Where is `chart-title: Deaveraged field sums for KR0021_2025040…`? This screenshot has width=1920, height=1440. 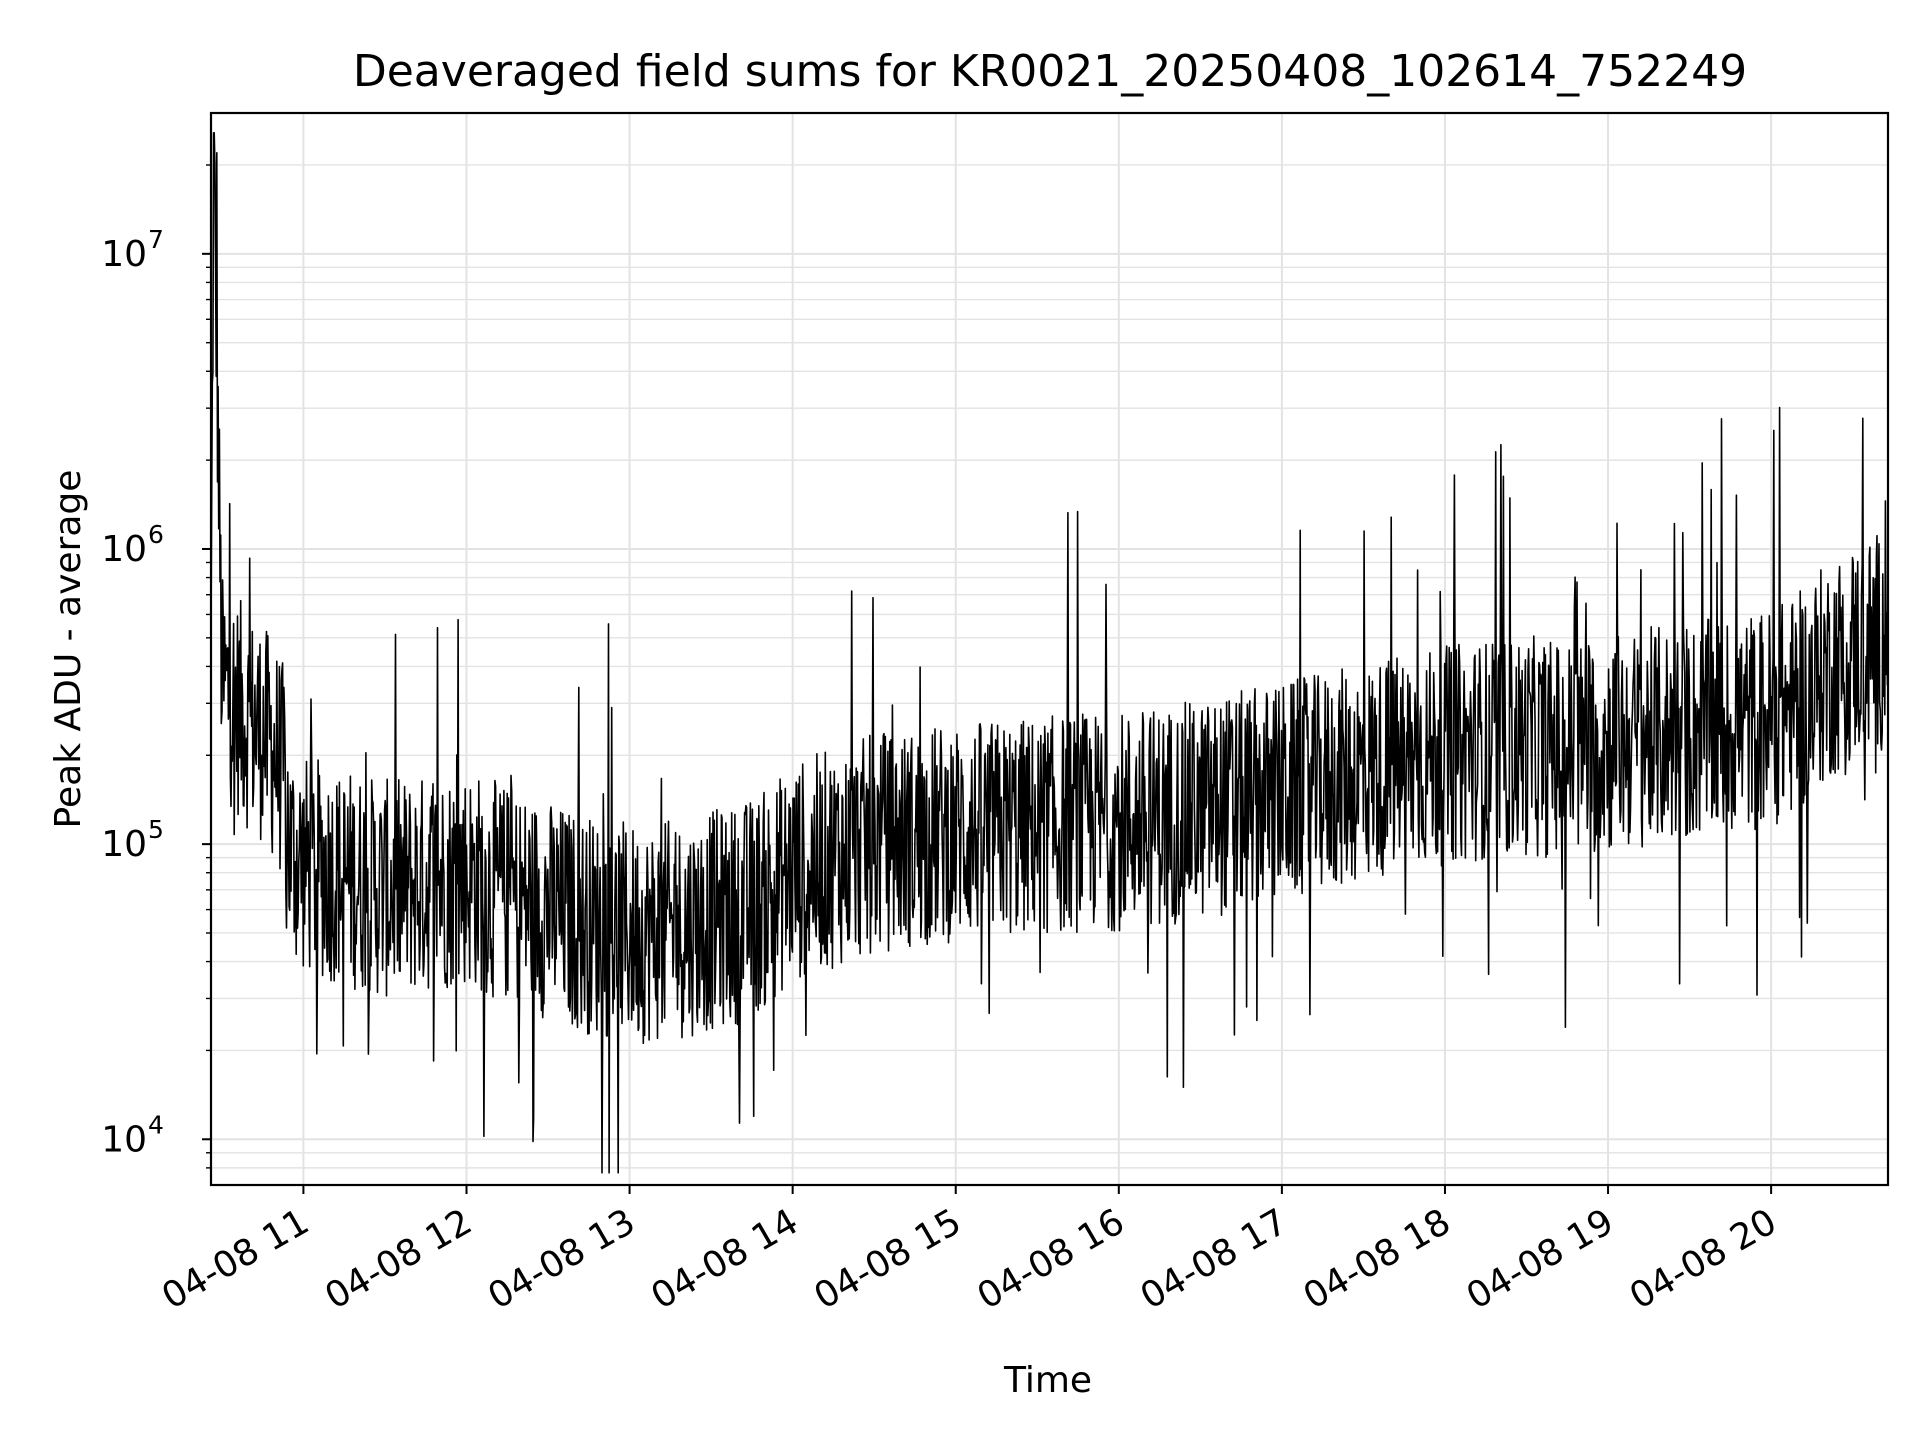
chart-title: Deaveraged field sums for KR0021_2025040… is located at coordinates (1050, 71).